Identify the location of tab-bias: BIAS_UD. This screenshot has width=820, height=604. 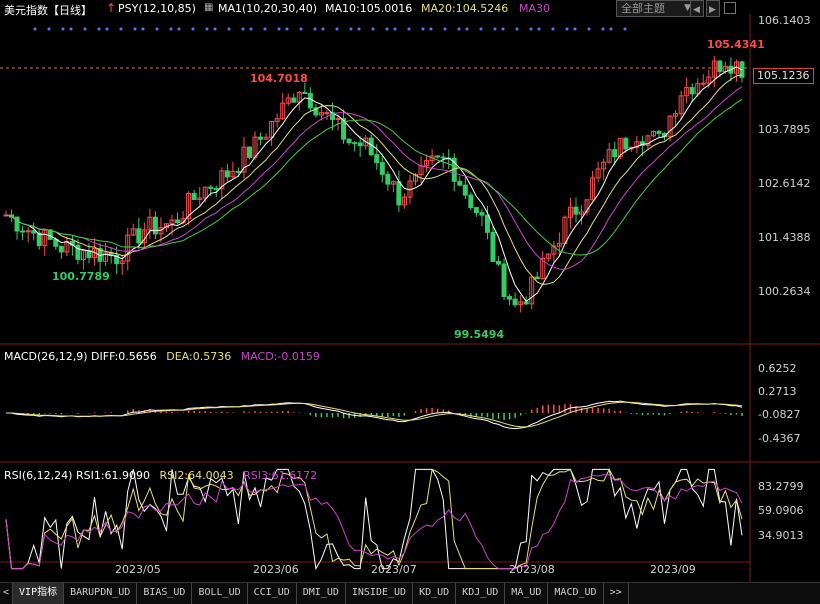
(165, 593).